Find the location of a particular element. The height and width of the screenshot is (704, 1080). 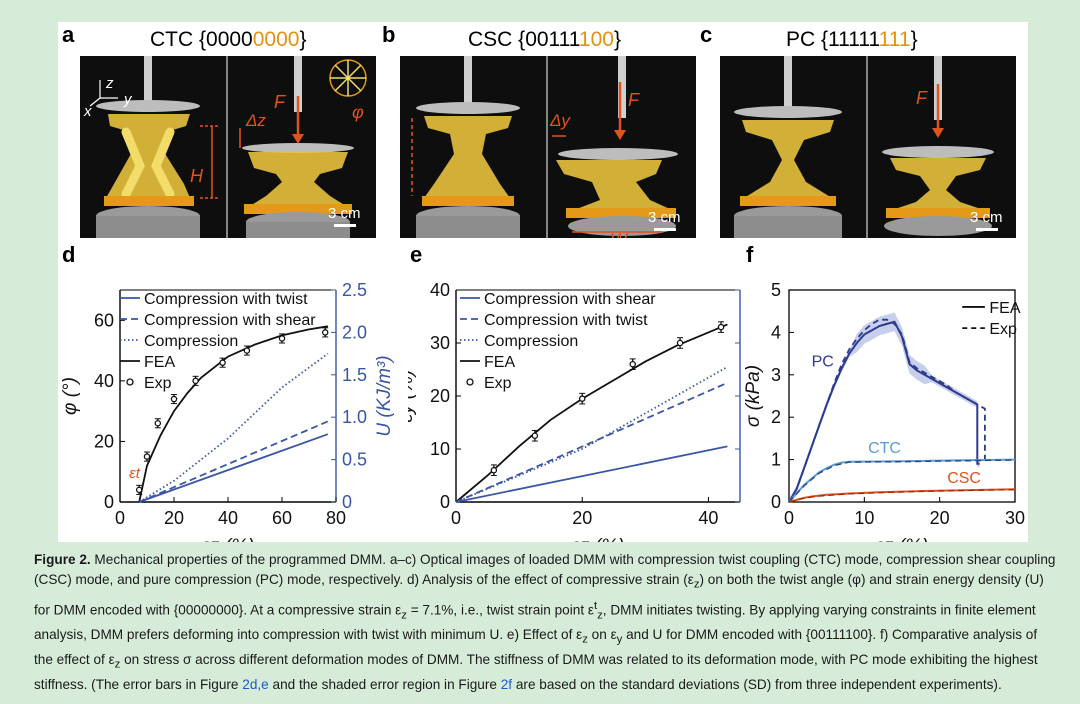

y-tick-label-right: 2.5 is located at coordinates (354, 290).